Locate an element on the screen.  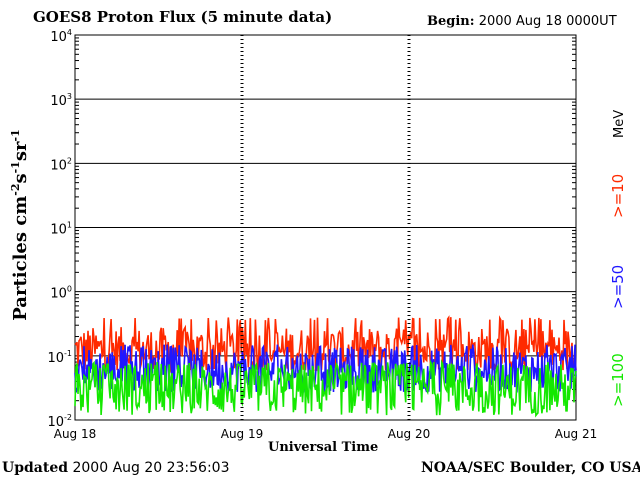
y-tick-label: 10² is located at coordinates (61, 164).